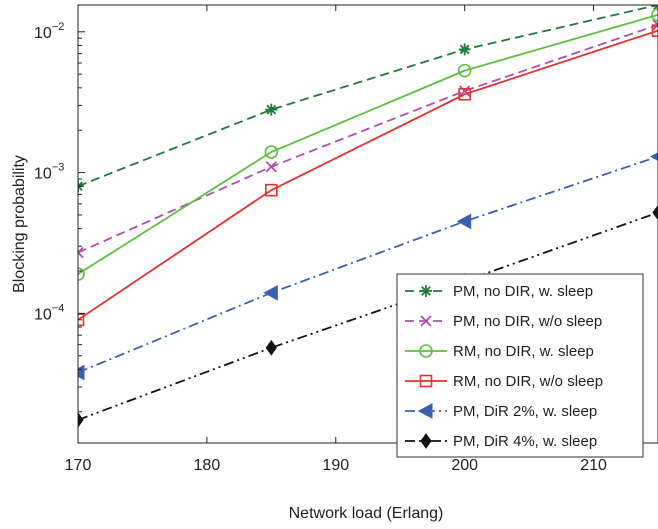  Describe the element at coordinates (49, 312) in the screenshot. I see `y-tick-label: 10⁻⁴` at that location.